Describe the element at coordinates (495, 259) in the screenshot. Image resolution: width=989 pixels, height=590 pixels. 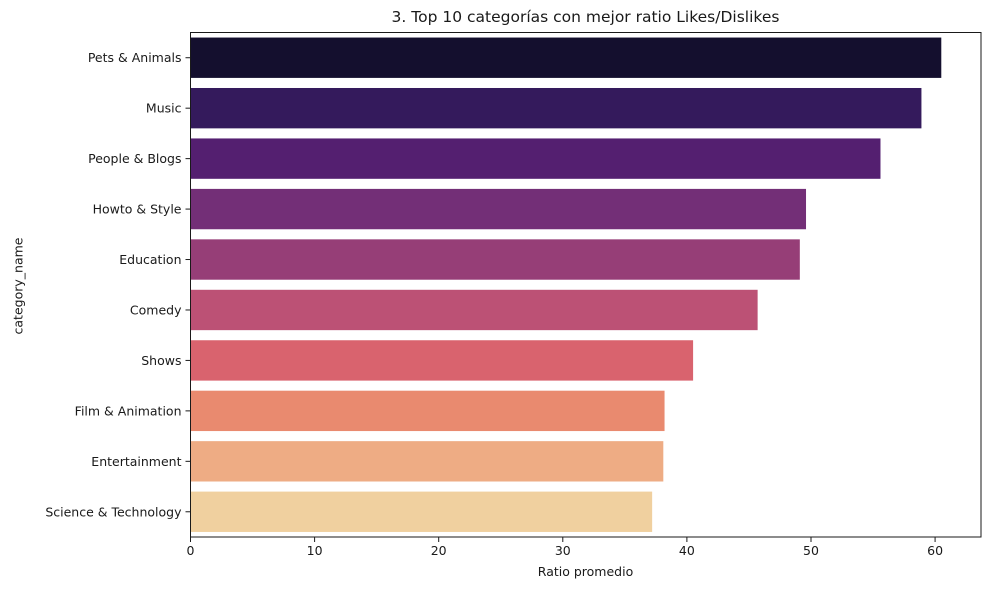
I see `bar-education` at that location.